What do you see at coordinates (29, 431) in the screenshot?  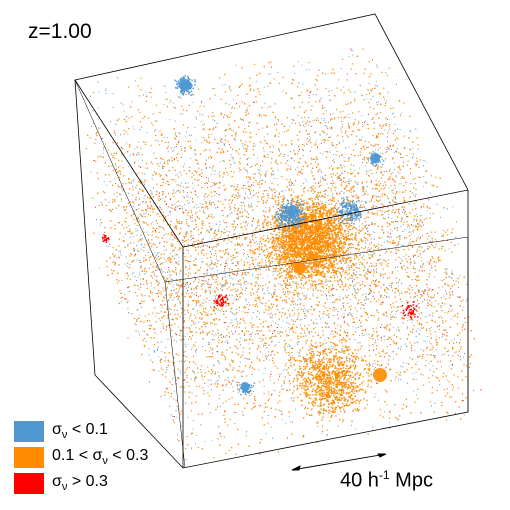 I see `legend-swatch-blue` at bounding box center [29, 431].